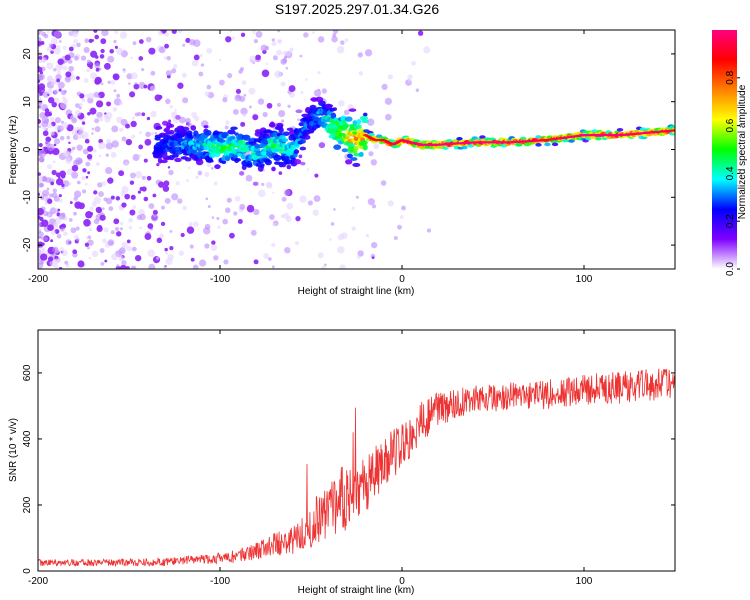 This screenshot has height=600, width=750. What do you see at coordinates (730, 125) in the screenshot?
I see `colorbar-tick-label: 0.6` at bounding box center [730, 125].